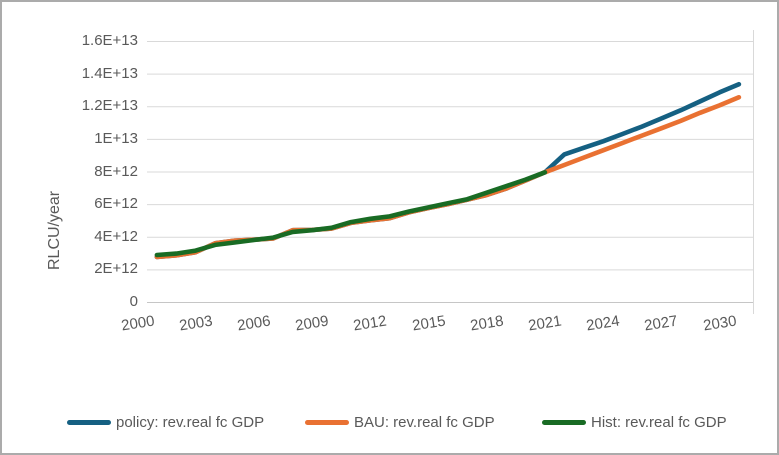 This screenshot has width=779, height=455. Describe the element at coordinates (351, 214) in the screenshot. I see `series-line-hist` at that location.